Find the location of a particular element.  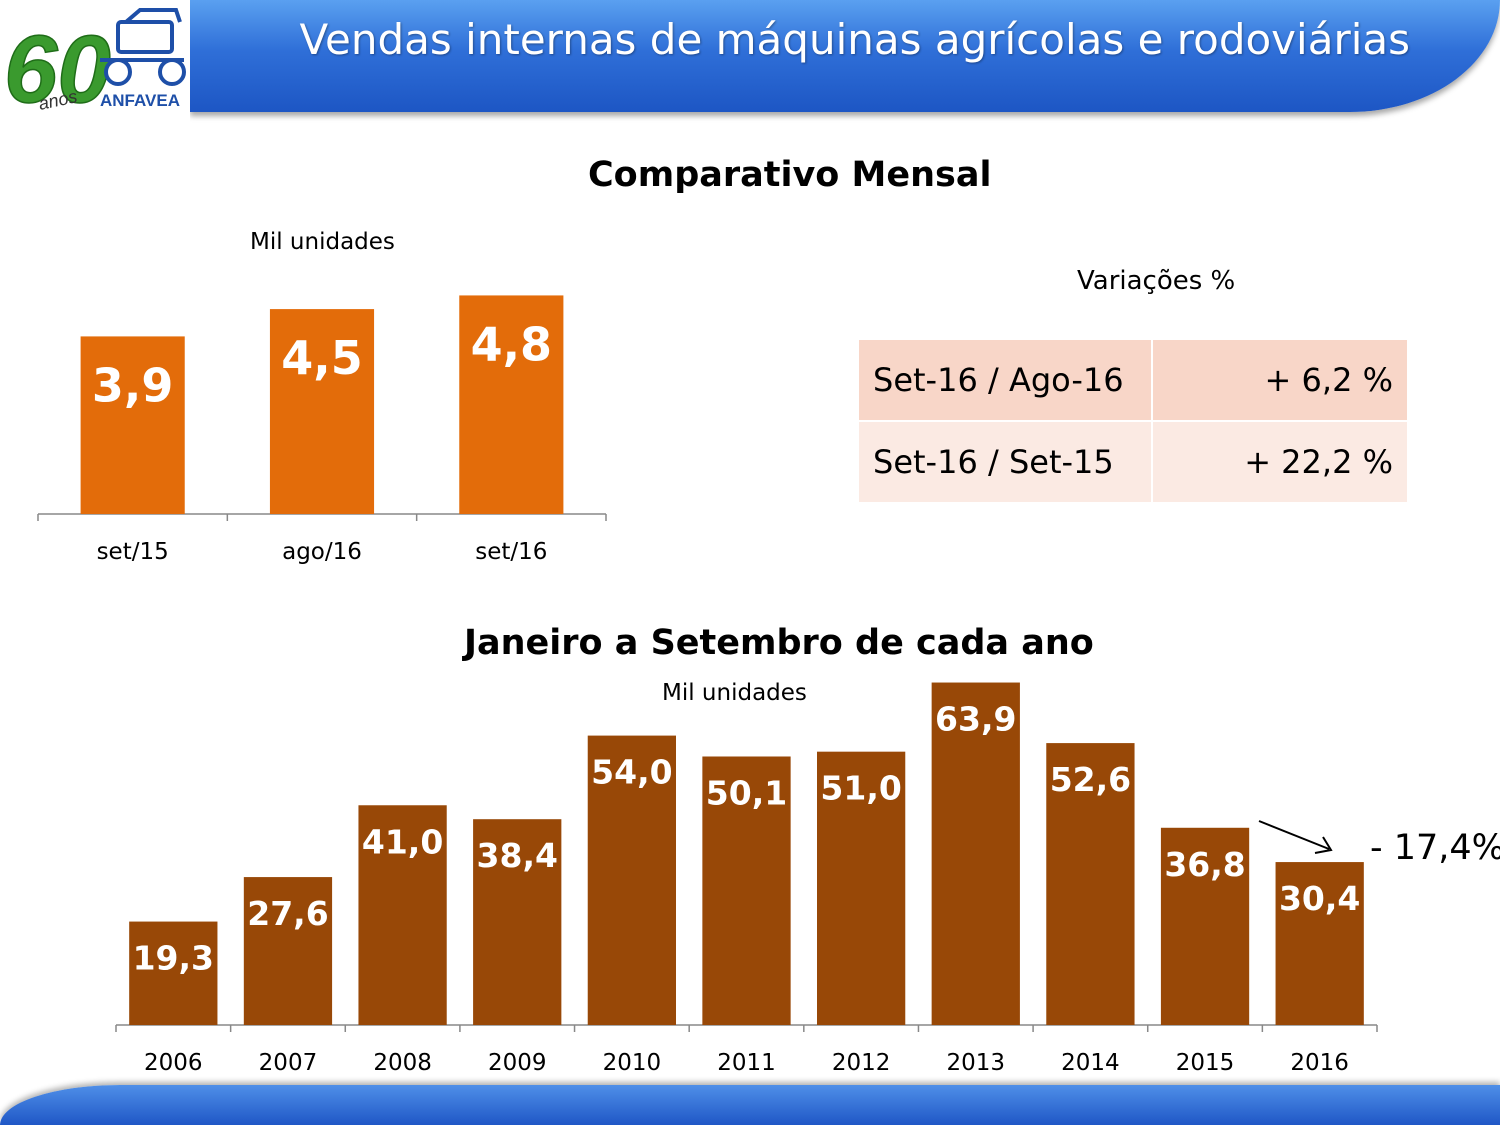

monthly-bar-chart: 3,9 set/15 4,5 ago/16 4,8 set/16 is located at coordinates (322, 430).